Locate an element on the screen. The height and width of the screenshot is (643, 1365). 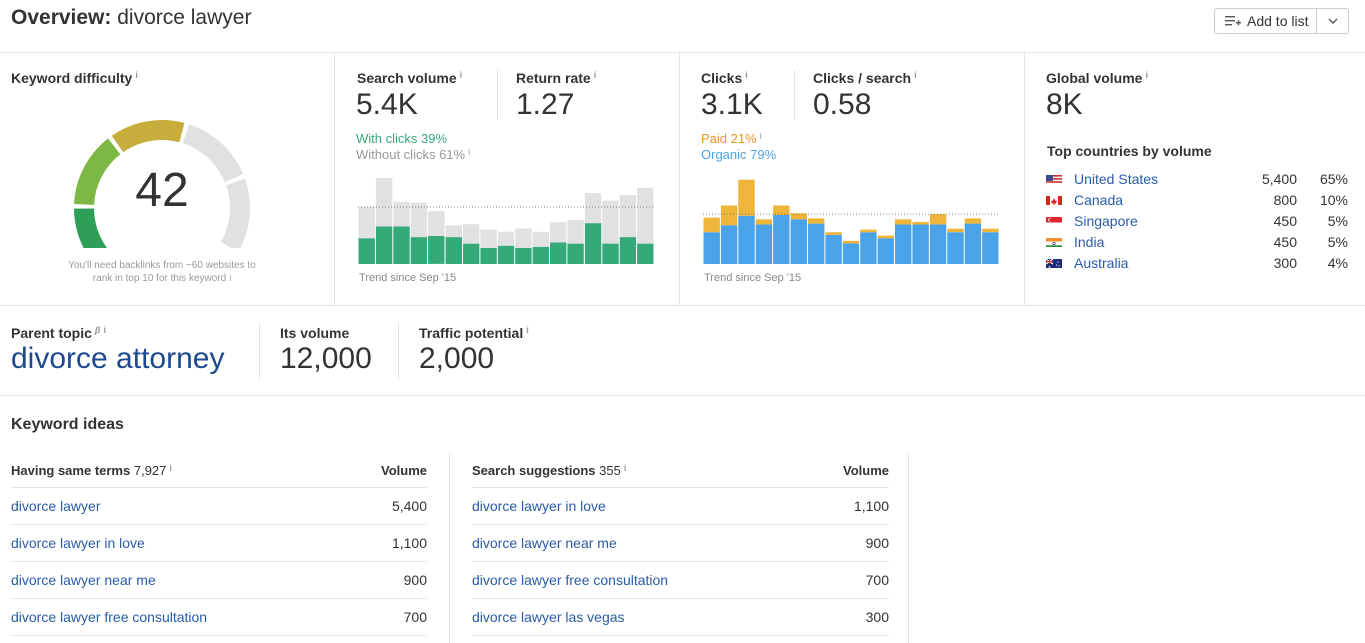
keyword-link: divorce lawyer las vegas is located at coordinates (548, 617).